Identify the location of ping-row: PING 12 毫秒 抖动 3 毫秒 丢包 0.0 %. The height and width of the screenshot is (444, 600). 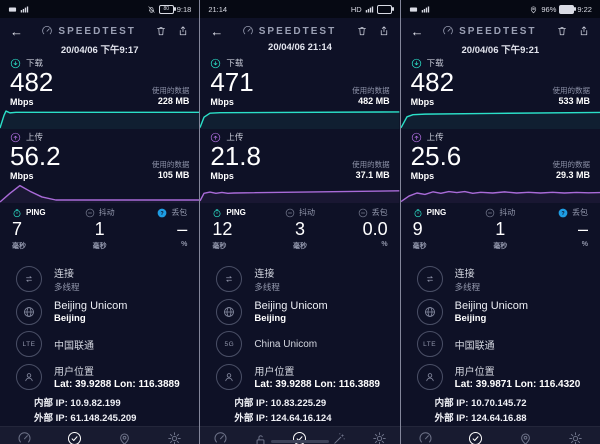
(299, 230).